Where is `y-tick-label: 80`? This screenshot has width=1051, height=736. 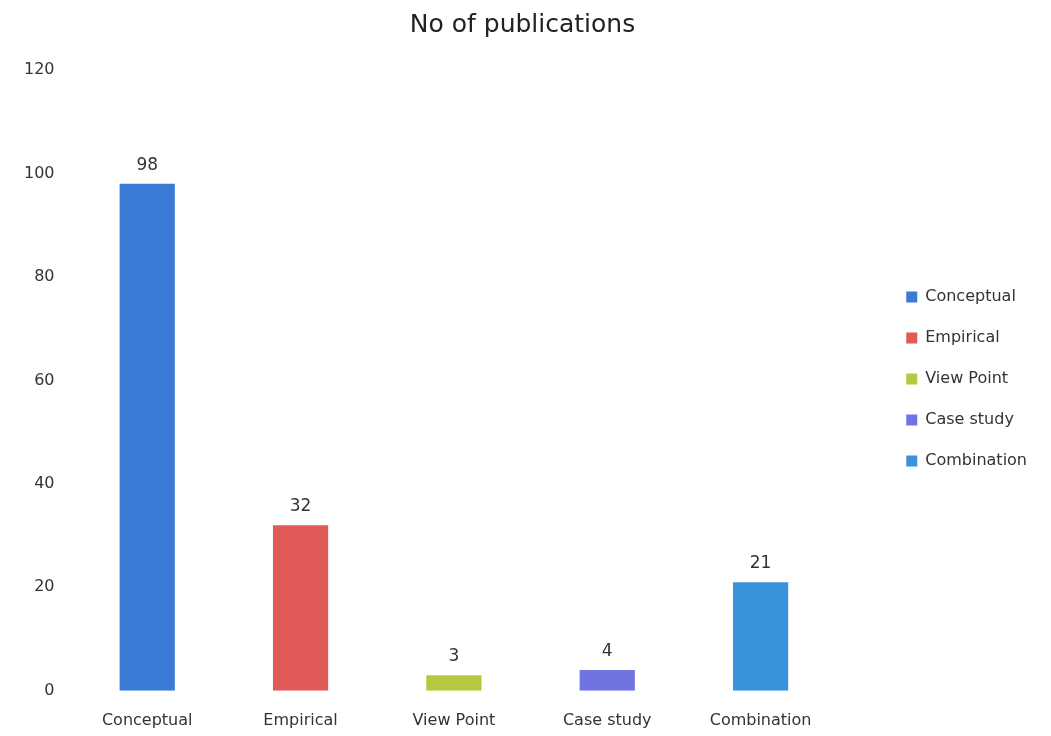
y-tick-label: 80 is located at coordinates (44, 276).